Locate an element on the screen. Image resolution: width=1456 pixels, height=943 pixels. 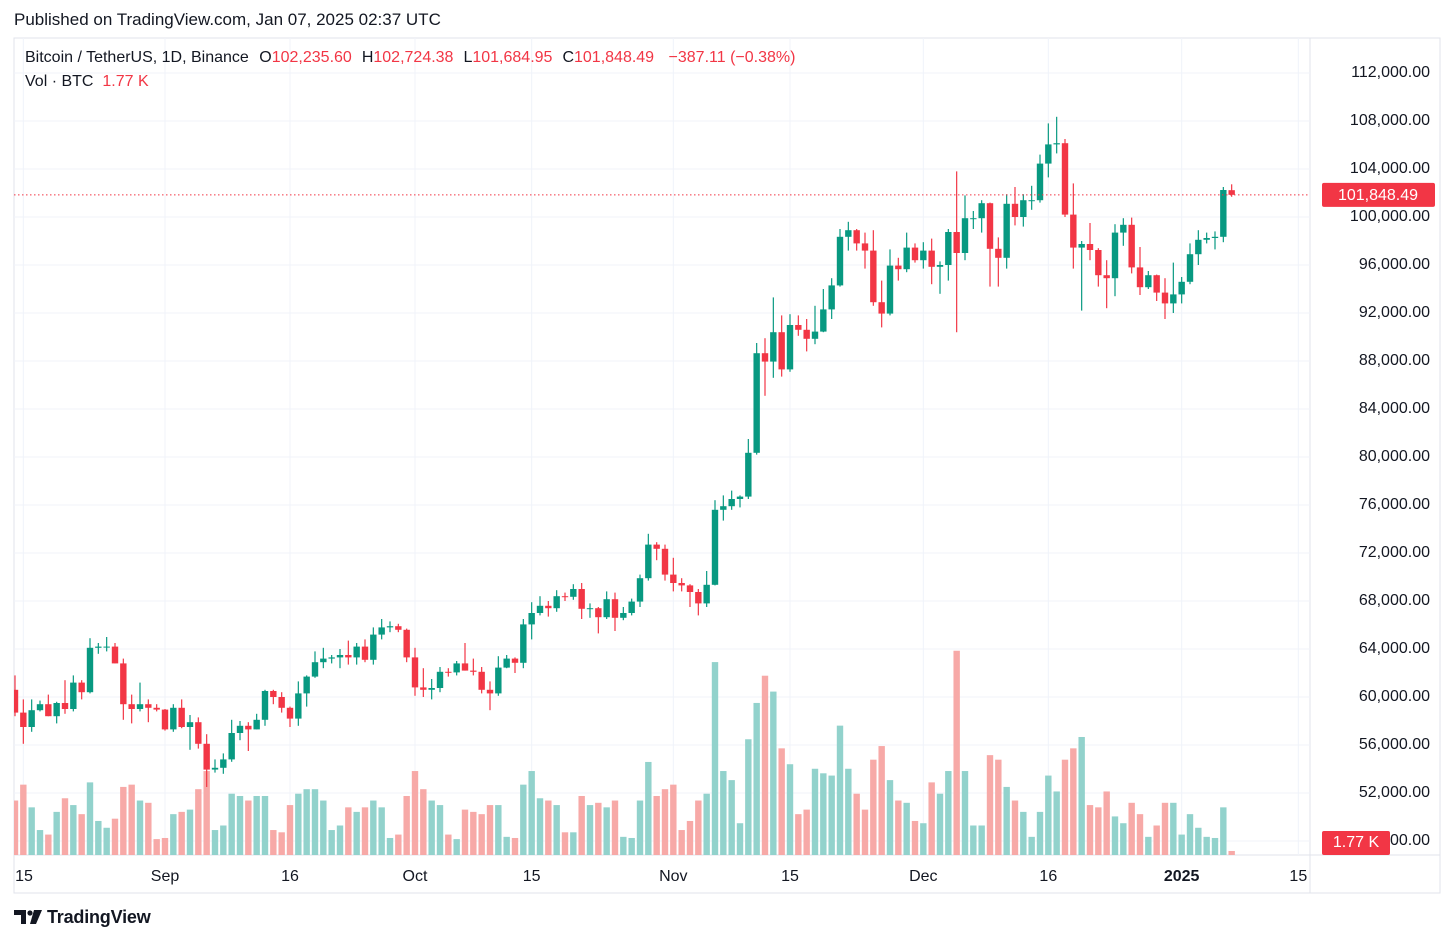
x-tick-label: 16 is located at coordinates (1048, 876).